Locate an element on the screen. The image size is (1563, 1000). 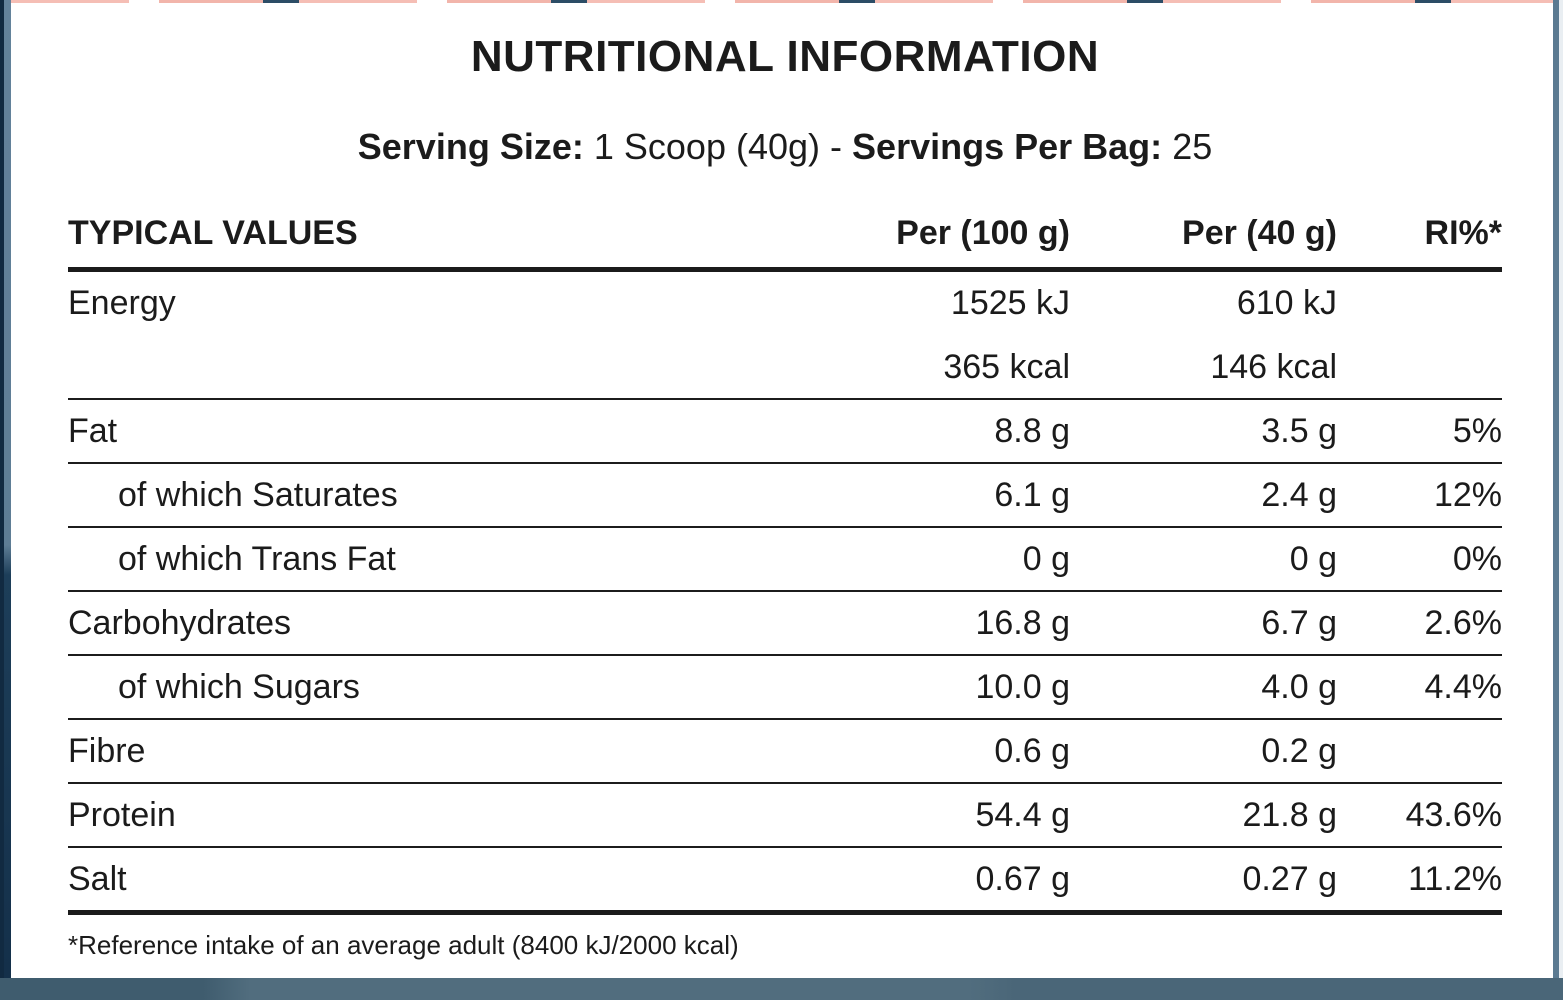
top-accent-strip is located at coordinates (782, 1).